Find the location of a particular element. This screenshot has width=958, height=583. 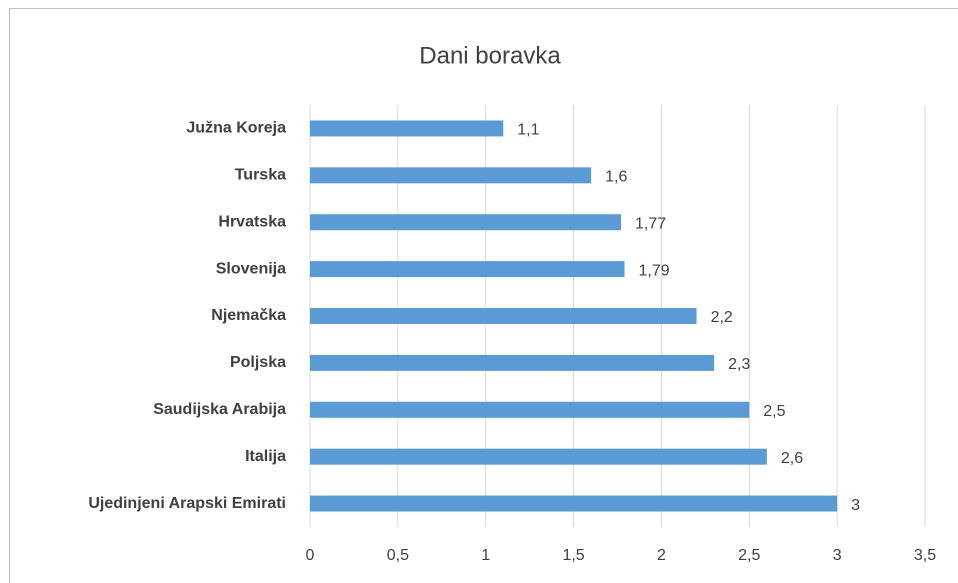

x-tick-label: 1,5 is located at coordinates (573, 555).